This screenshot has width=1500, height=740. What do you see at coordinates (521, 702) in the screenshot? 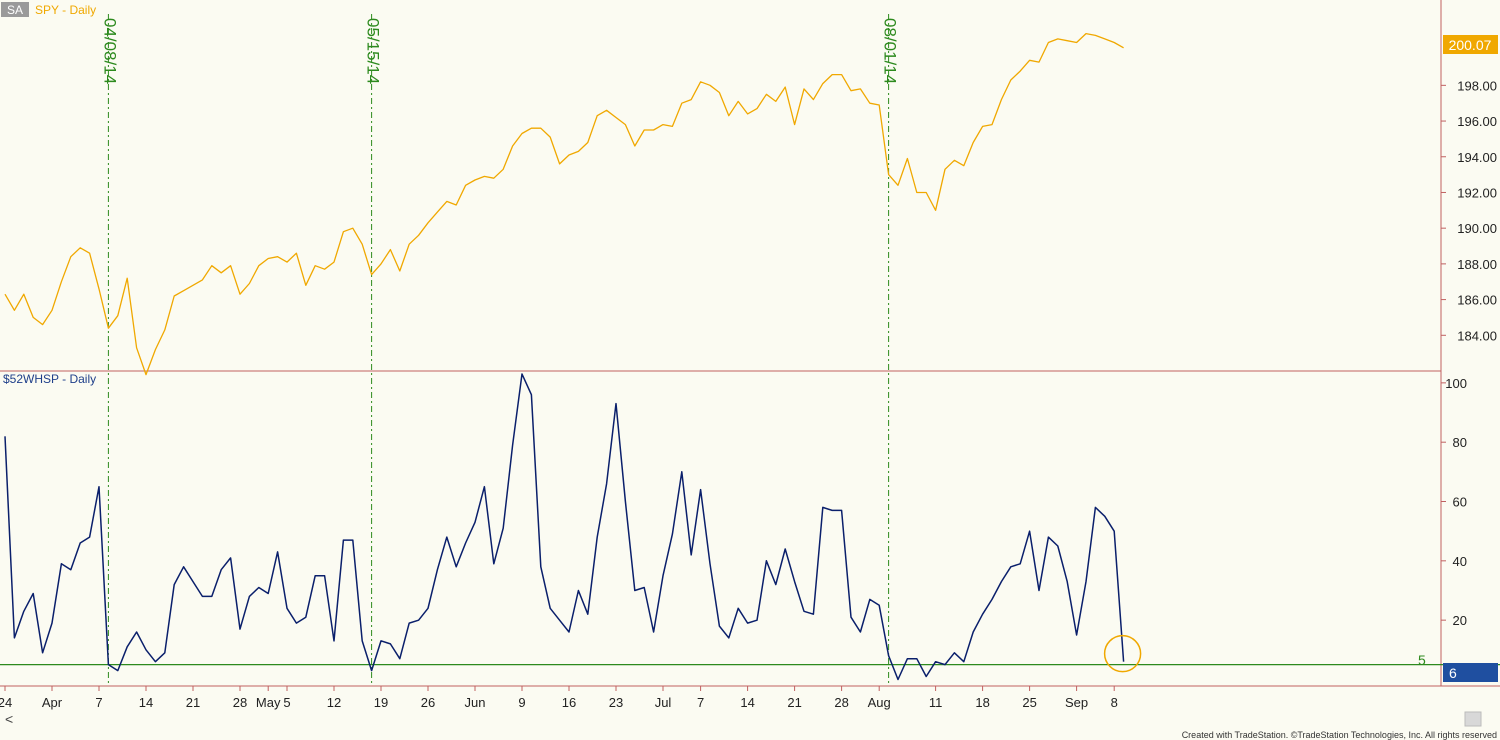
I see `x-tick-label: 9` at bounding box center [521, 702].